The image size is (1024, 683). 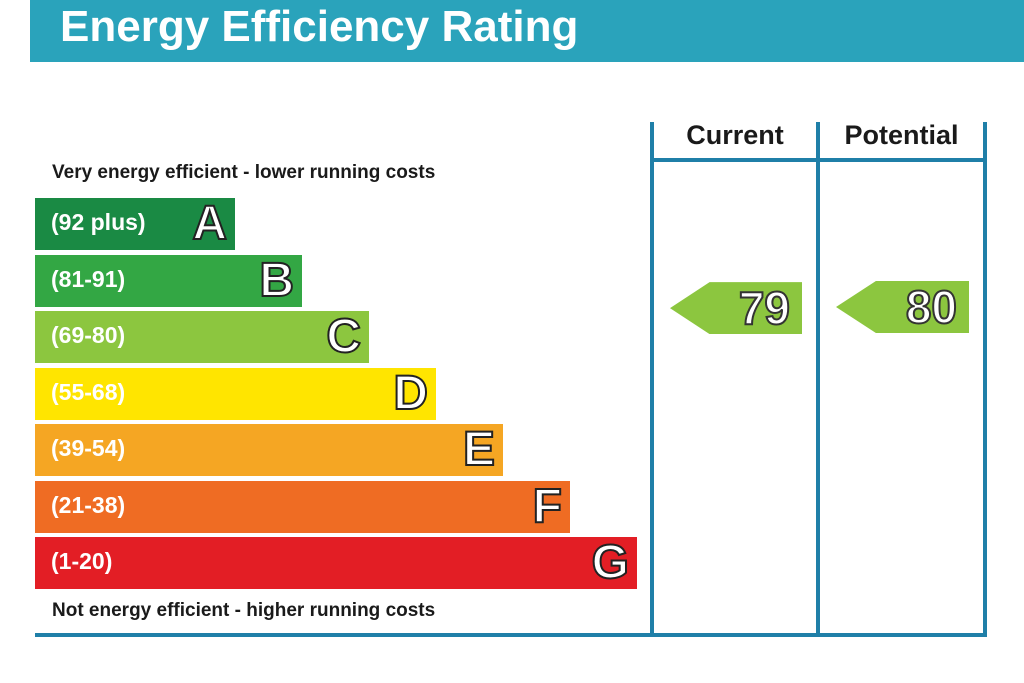 What do you see at coordinates (168, 280) in the screenshot?
I see `band-b: (81-91) B` at bounding box center [168, 280].